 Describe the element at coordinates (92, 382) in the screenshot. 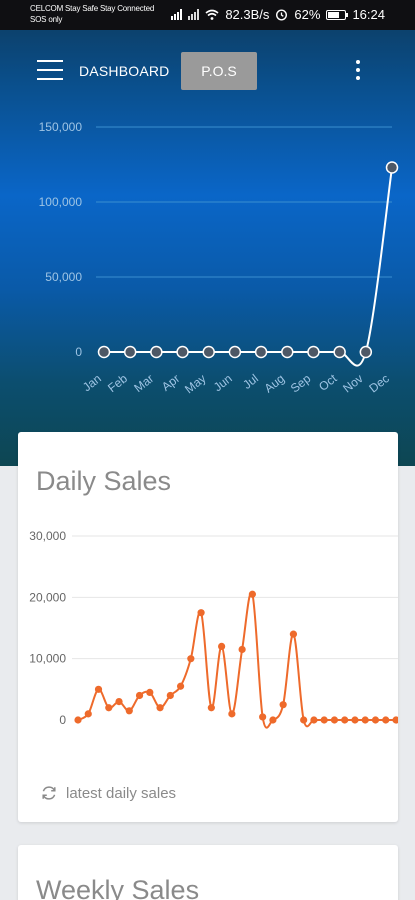

I see `monthly-x-tick-label: Jan` at that location.